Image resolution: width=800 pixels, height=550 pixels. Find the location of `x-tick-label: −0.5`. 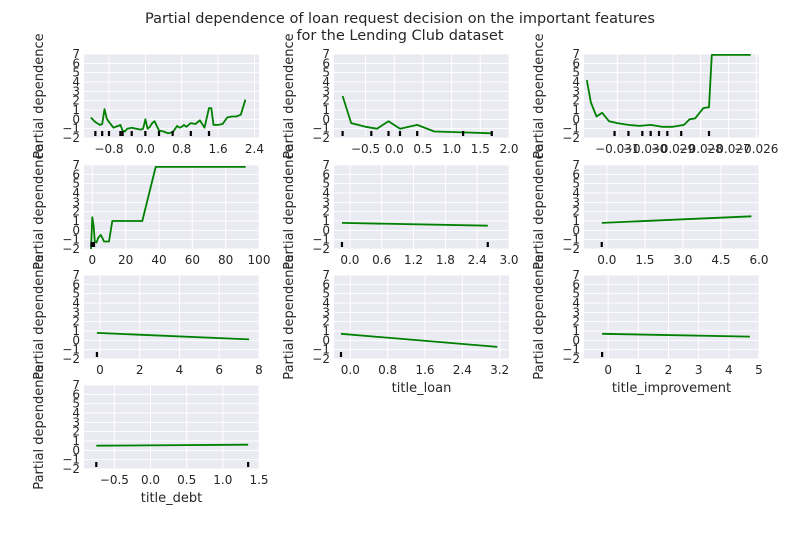

x-tick-label: −0.5 is located at coordinates (114, 480).